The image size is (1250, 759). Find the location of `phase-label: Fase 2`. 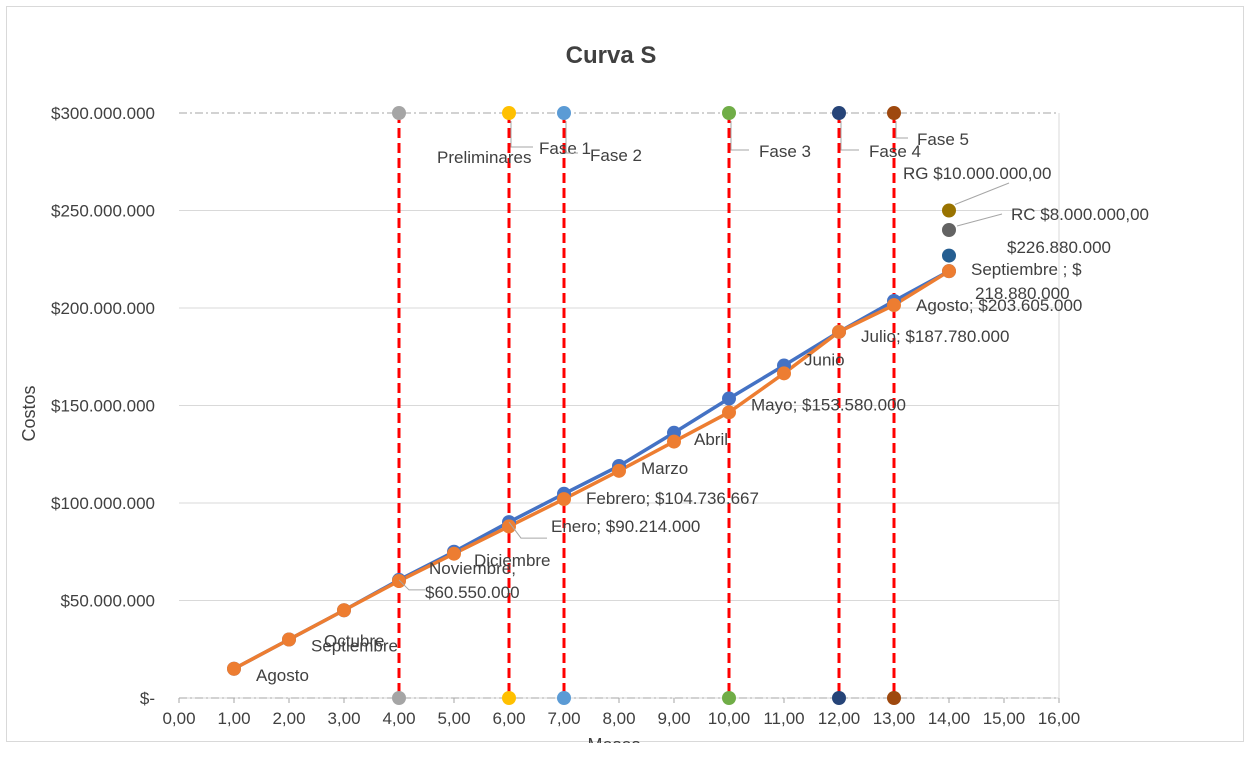

phase-label: Fase 2 is located at coordinates (616, 155).